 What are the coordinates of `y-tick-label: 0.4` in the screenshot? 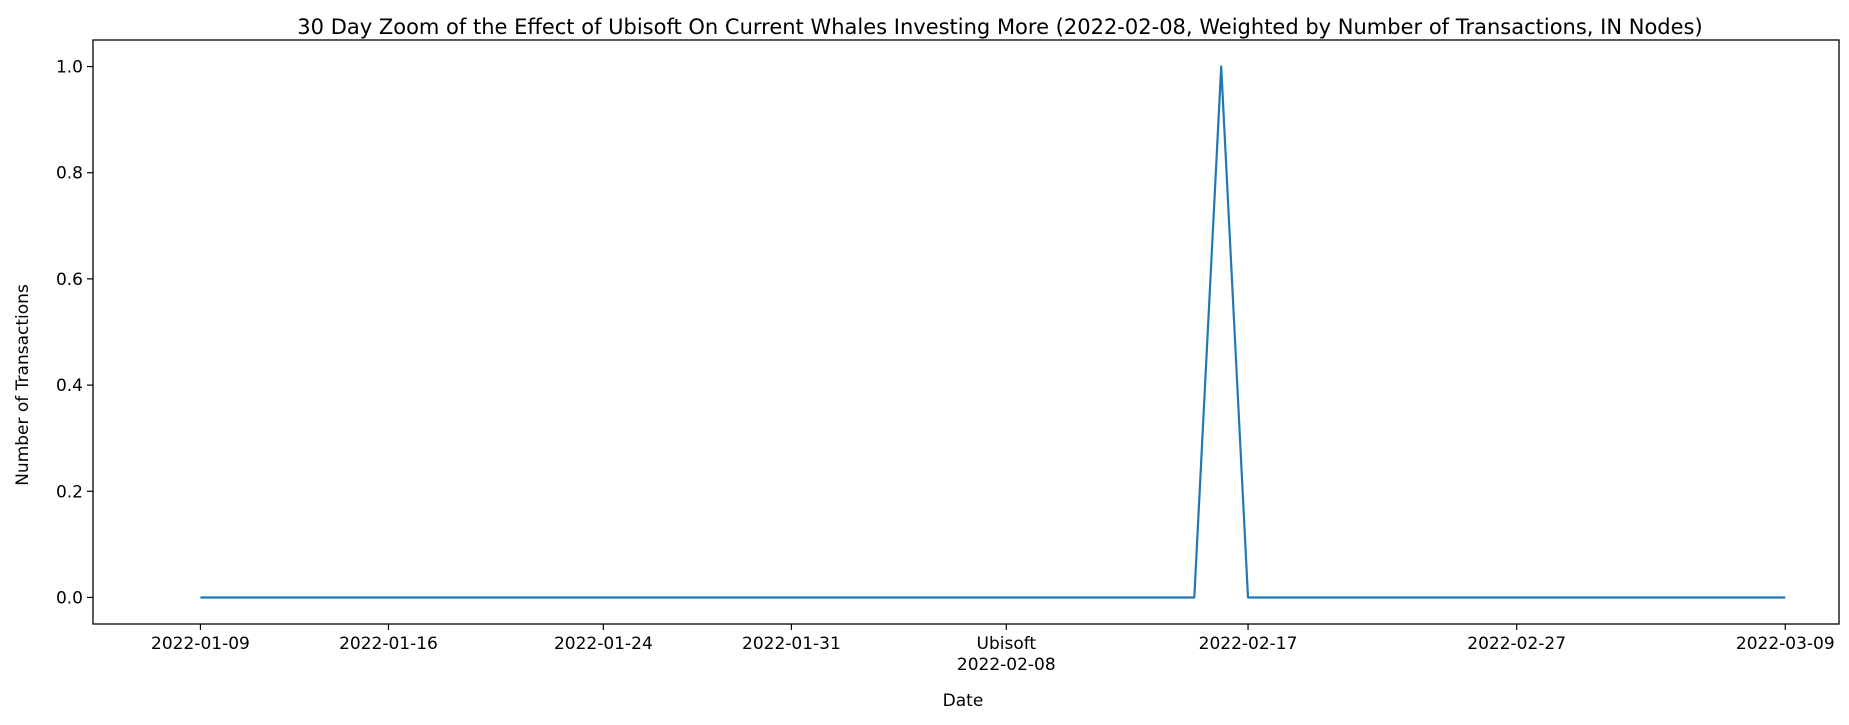 It's located at (69, 386).